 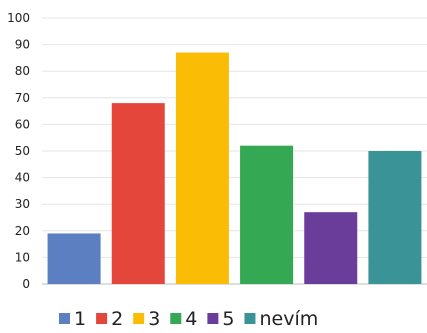 What do you see at coordinates (22, 257) in the screenshot?
I see `y-tick-label: 10` at bounding box center [22, 257].